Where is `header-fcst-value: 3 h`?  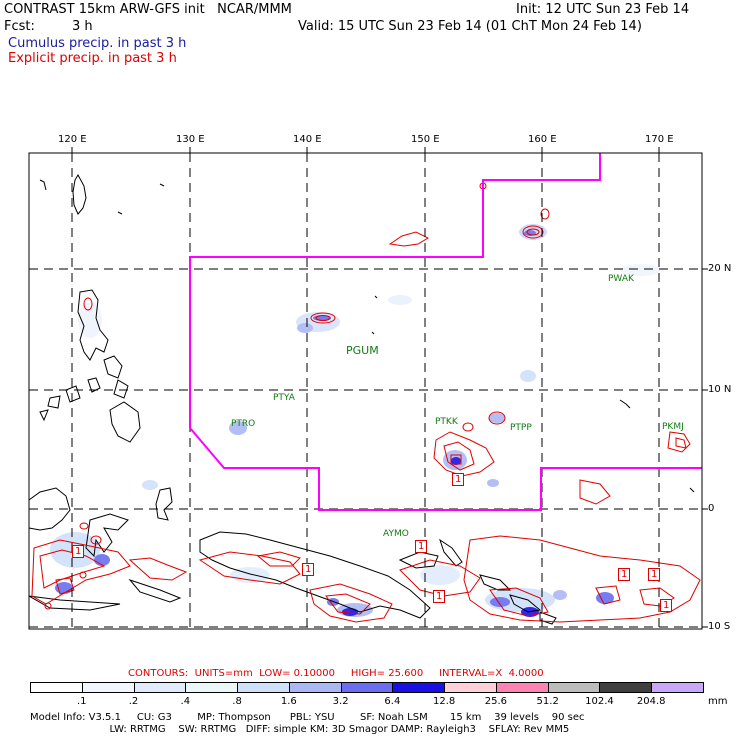 header-fcst-value: 3 h is located at coordinates (82, 26).